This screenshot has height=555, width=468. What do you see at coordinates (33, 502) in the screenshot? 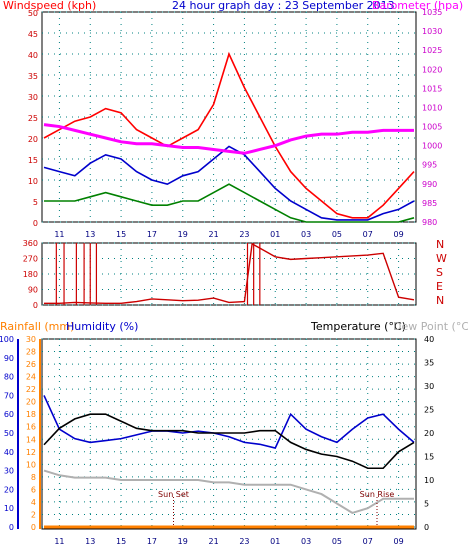
I see `rain-tick-label: 4` at bounding box center [33, 502].